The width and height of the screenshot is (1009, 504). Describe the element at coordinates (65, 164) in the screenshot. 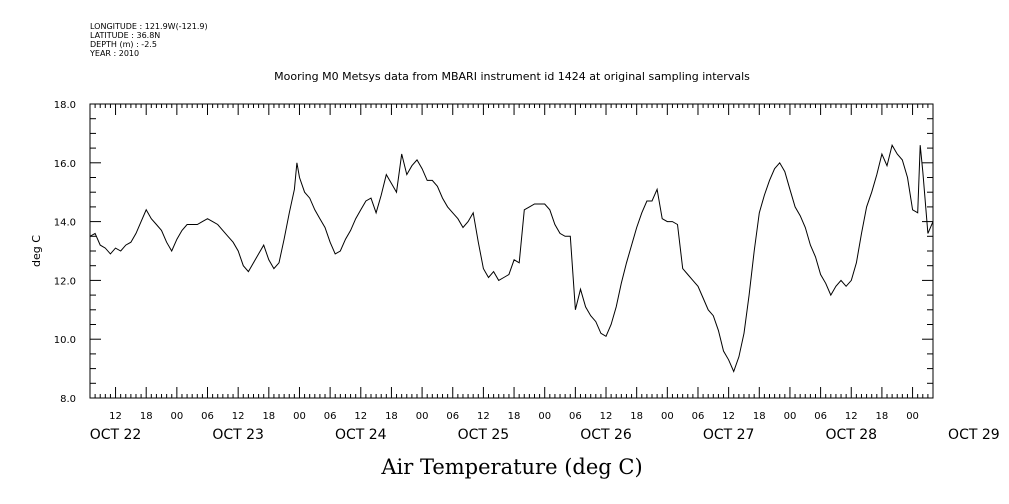

I see `y-tick-label: 16.0` at that location.